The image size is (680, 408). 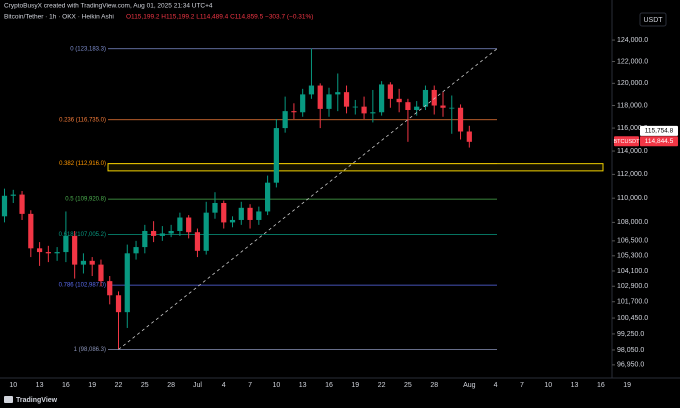 What do you see at coordinates (632, 105) in the screenshot?
I see `y-tick-label: 118,000.0` at bounding box center [632, 105].